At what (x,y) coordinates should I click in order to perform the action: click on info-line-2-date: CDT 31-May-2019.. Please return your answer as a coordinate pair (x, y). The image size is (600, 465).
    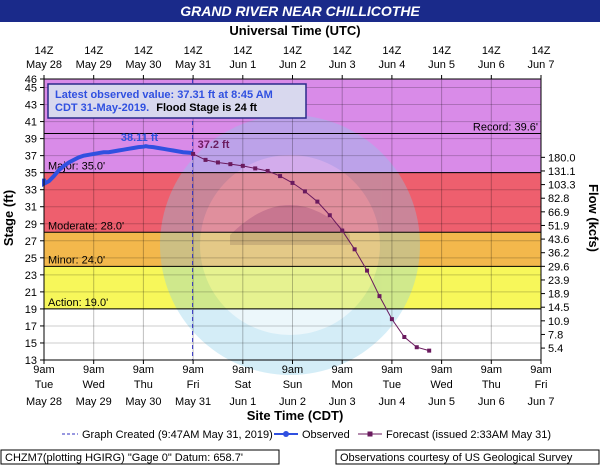
    Looking at the image, I should click on (102, 108).